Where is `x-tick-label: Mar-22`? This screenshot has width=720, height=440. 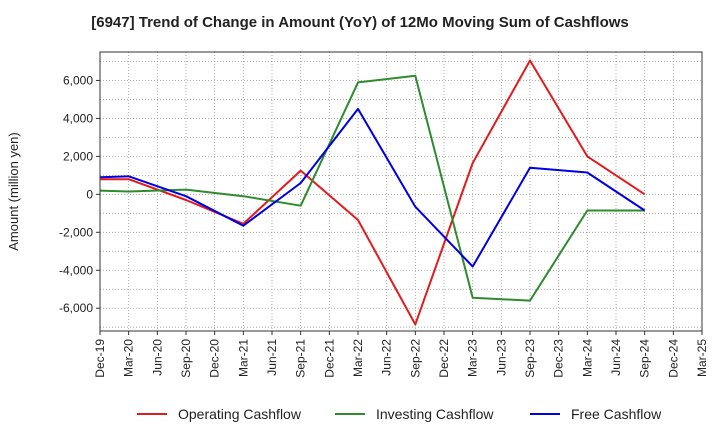 x-tick-label: Mar-22 is located at coordinates (358, 358).